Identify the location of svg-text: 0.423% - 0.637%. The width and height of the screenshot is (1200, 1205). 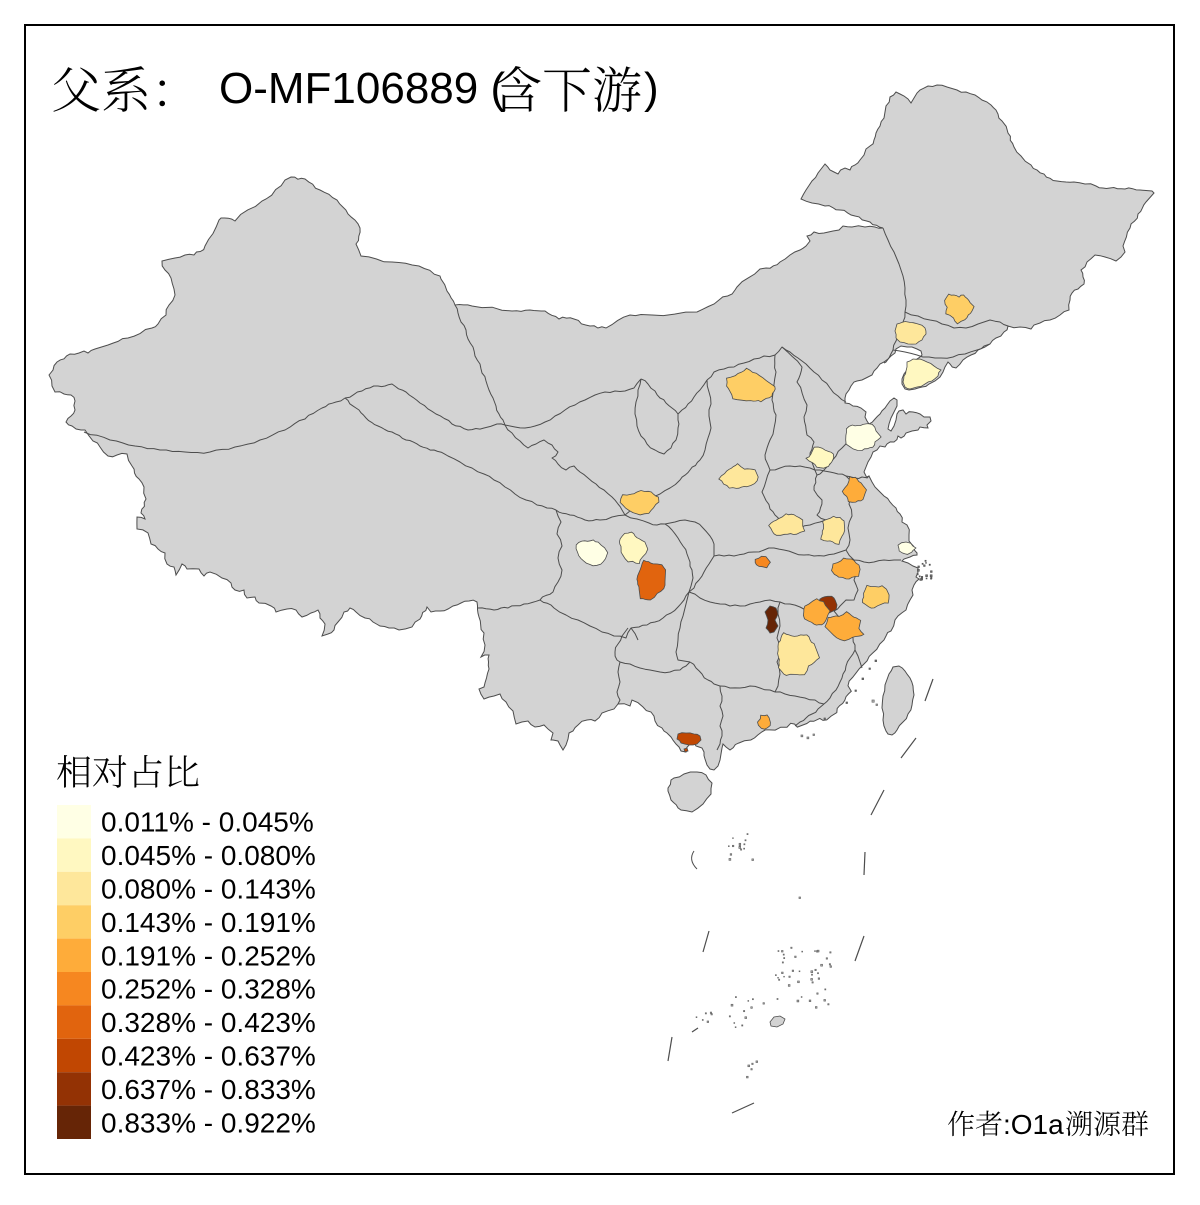
(208, 1056).